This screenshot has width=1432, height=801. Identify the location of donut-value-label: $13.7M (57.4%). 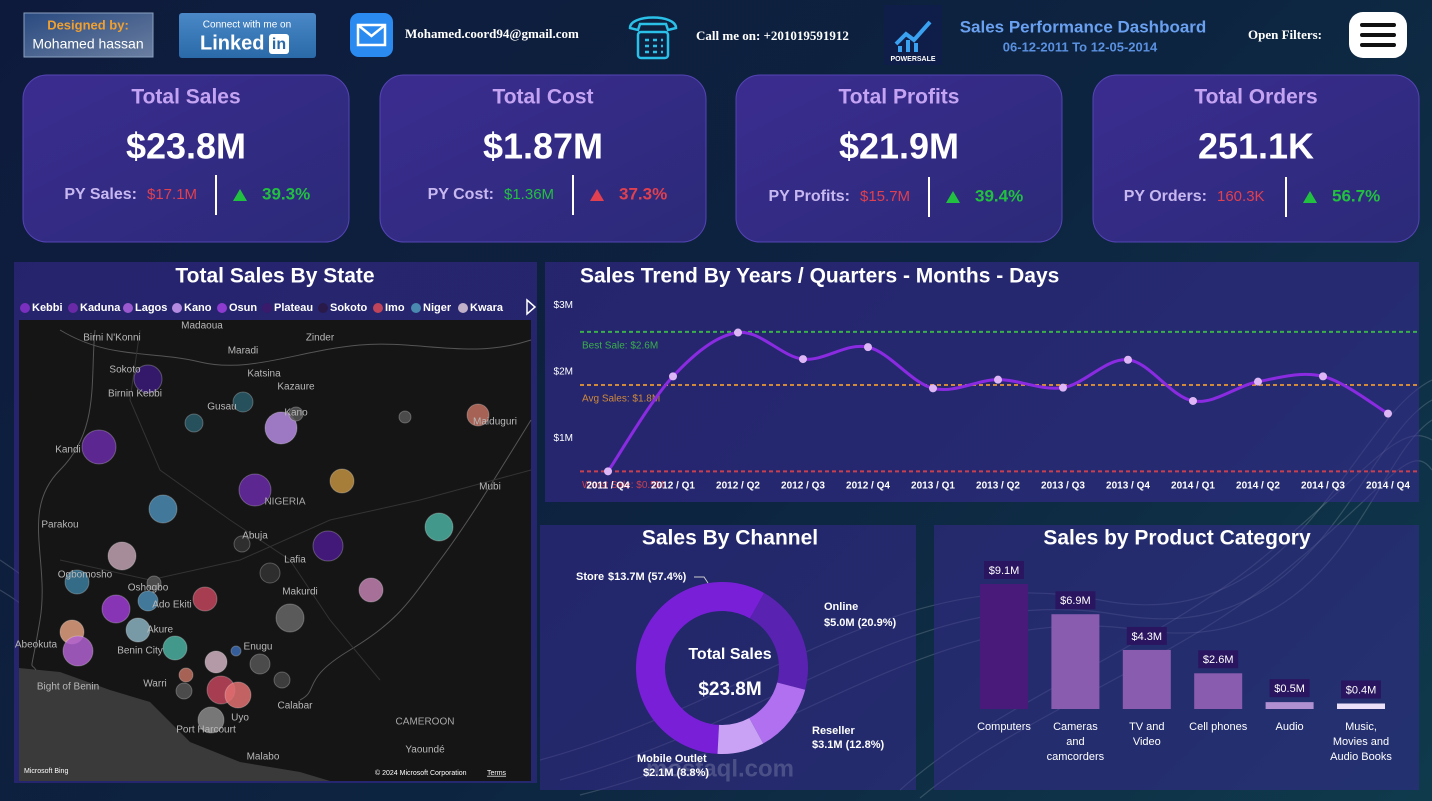
(647, 577).